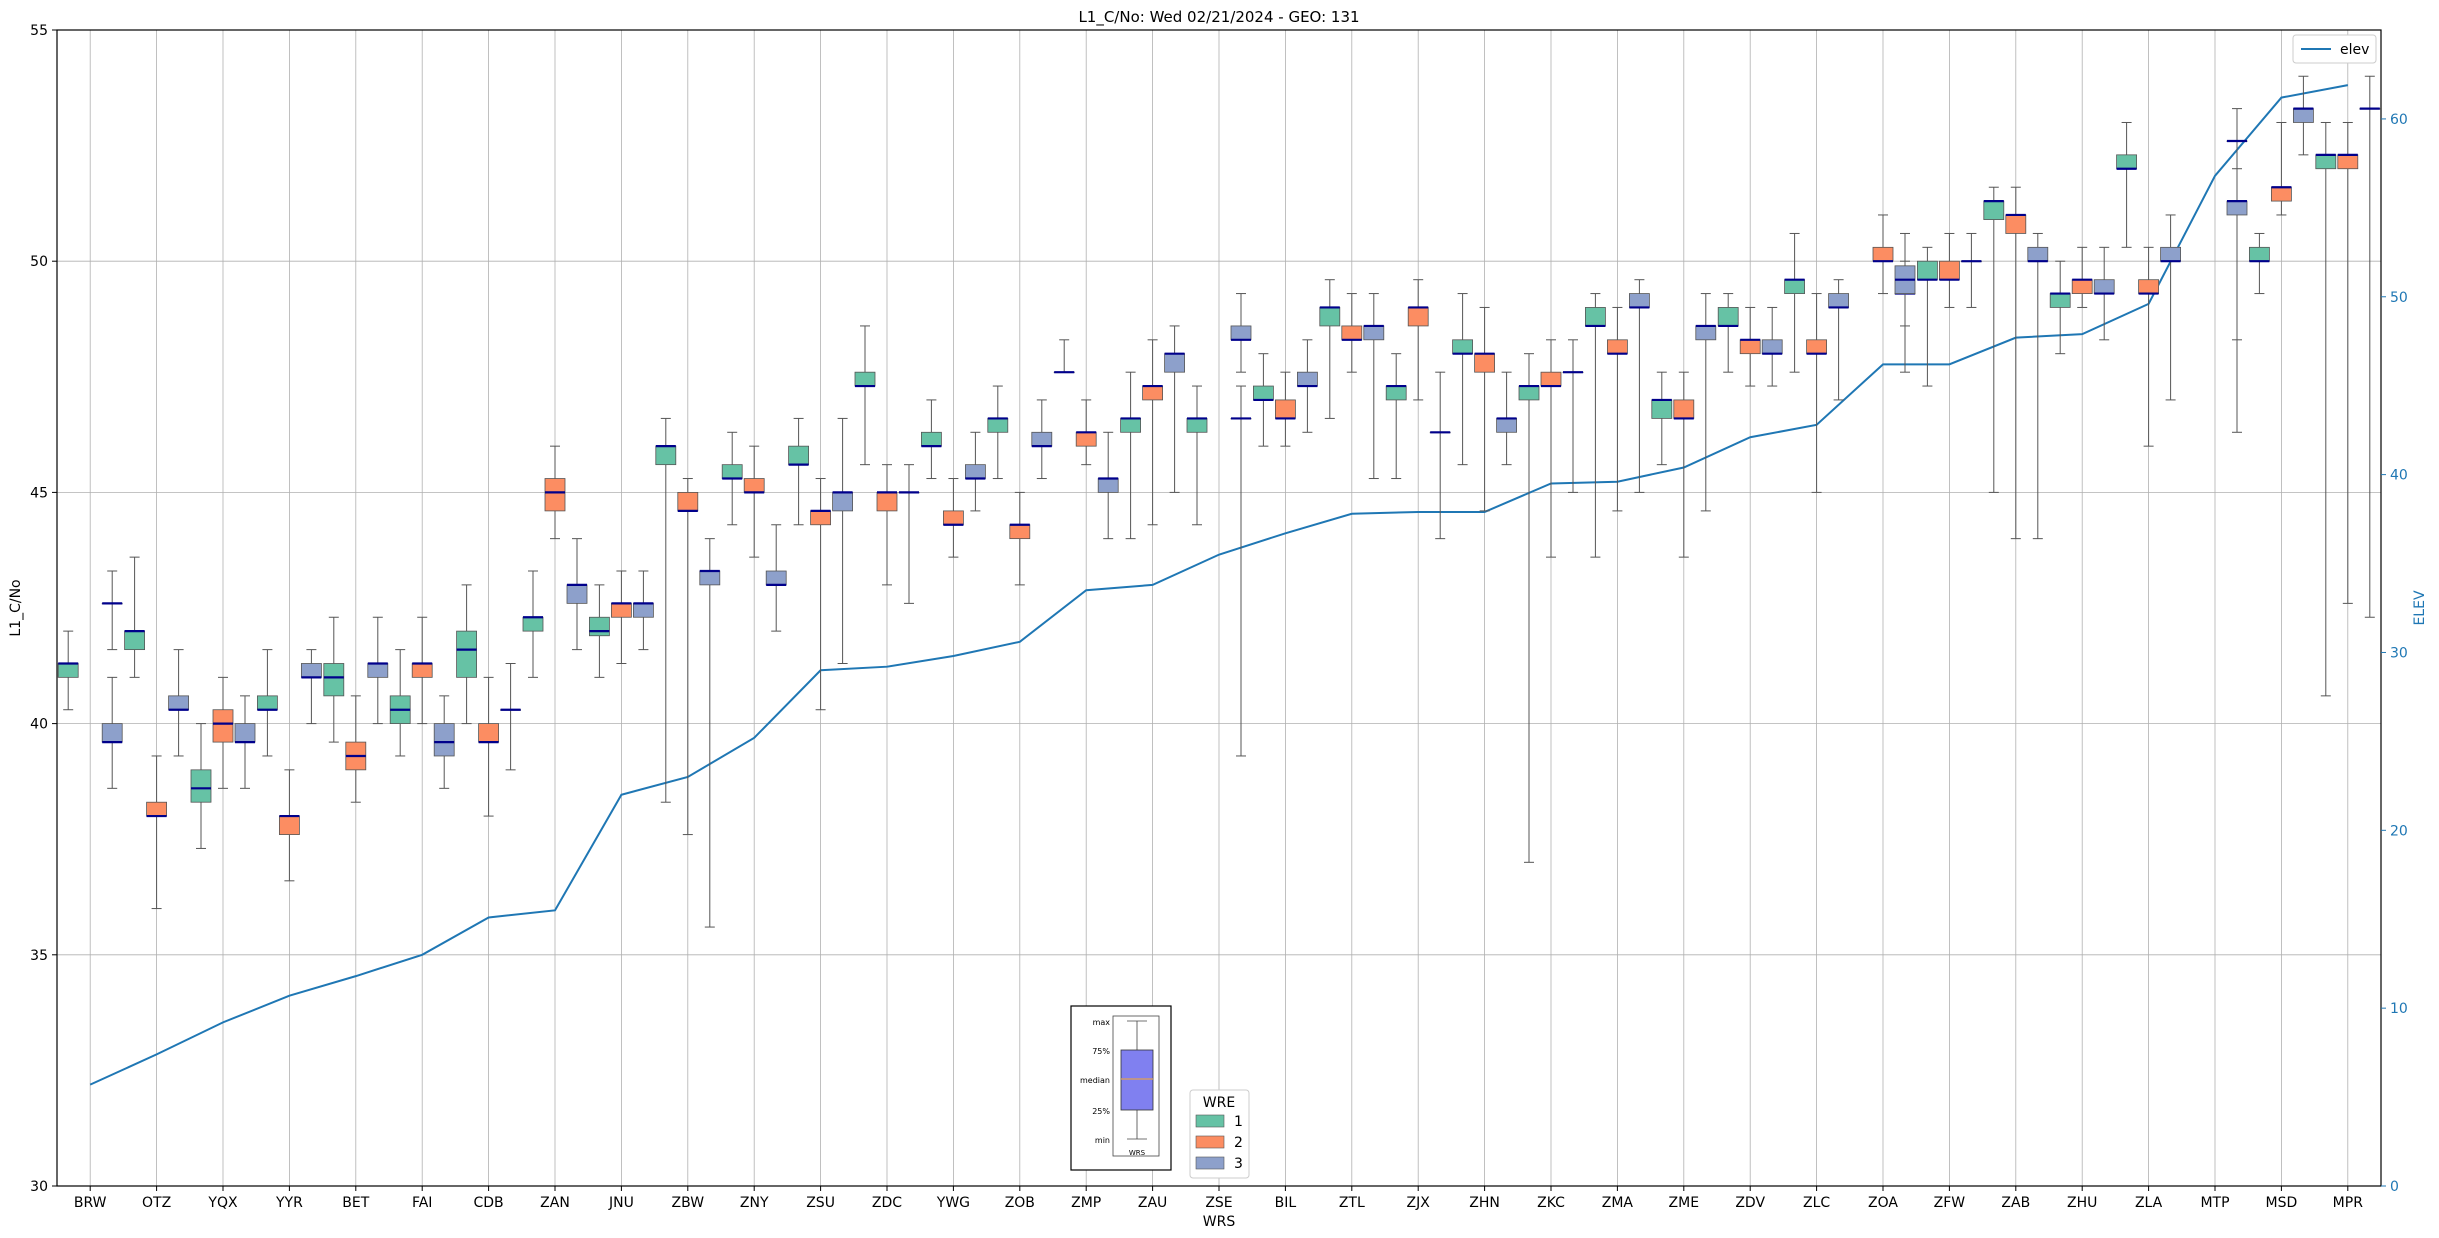  Describe the element at coordinates (1102, 1140) in the screenshot. I see `inset-label-min: min` at that location.